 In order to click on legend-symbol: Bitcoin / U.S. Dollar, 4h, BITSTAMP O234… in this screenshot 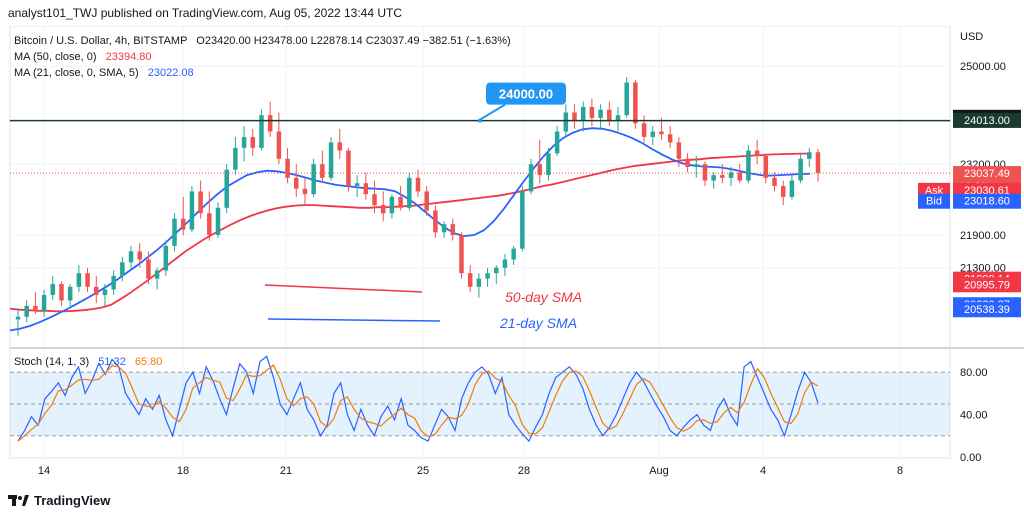, I will do `click(262, 41)`.